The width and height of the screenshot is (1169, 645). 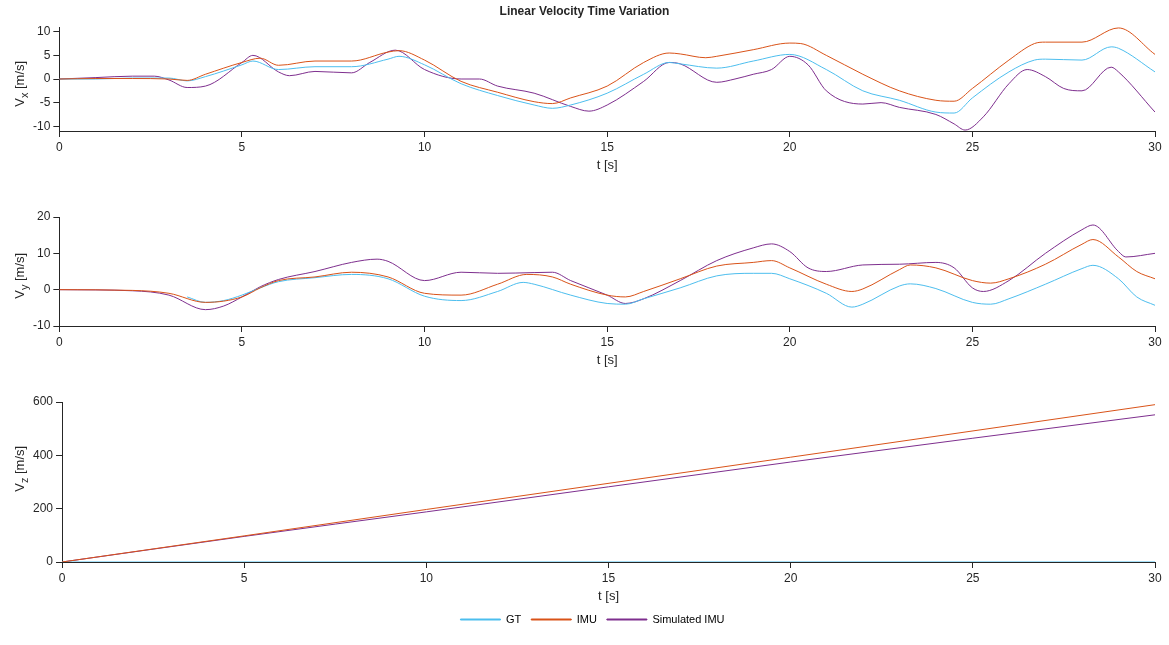 What do you see at coordinates (43, 216) in the screenshot?
I see `y-tick-label: 20` at bounding box center [43, 216].